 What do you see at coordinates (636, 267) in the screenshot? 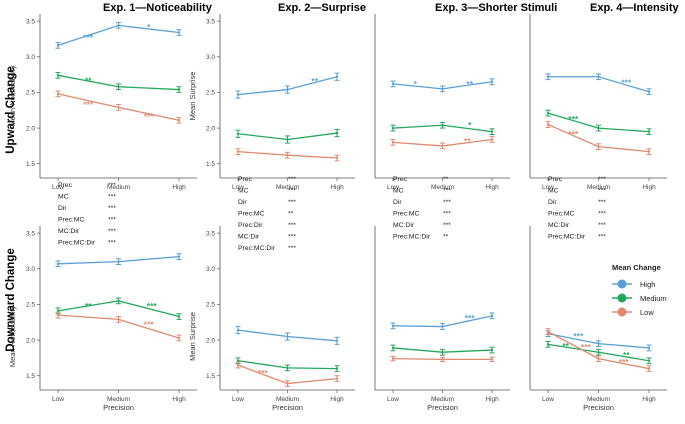
I see `legend-title: Mean Change` at bounding box center [636, 267].